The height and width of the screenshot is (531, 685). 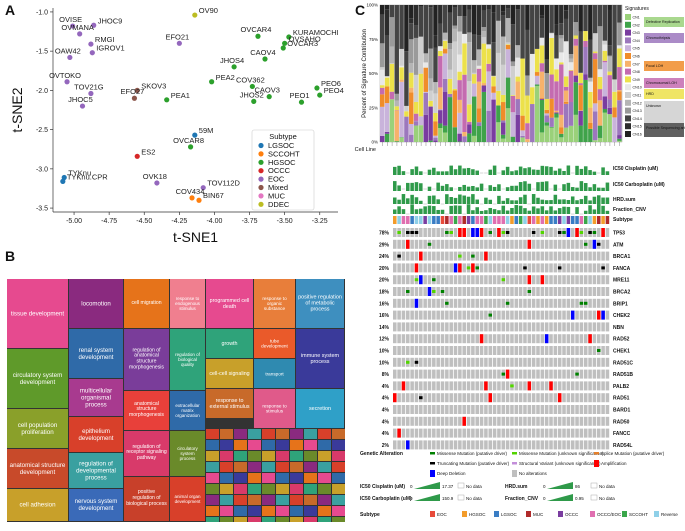 What do you see at coordinates (94, 25) in the screenshot?
I see `tsne-point-jhoc9` at bounding box center [94, 25].